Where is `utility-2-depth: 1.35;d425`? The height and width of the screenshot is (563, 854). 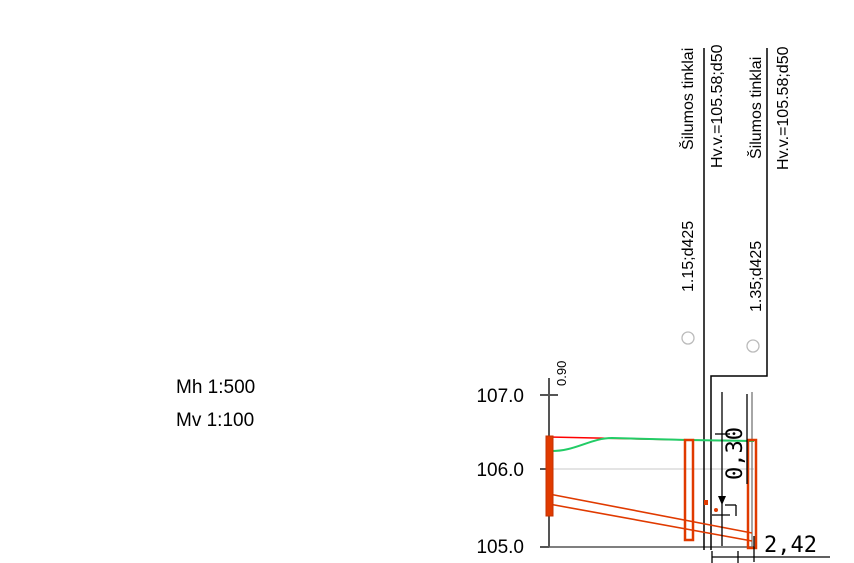
utility-2-depth: 1.35;d425 is located at coordinates (756, 276).